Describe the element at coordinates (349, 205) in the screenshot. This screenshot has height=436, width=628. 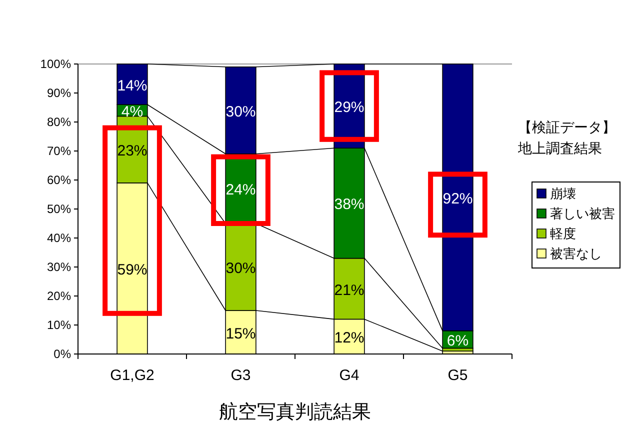
I see `data-label: 38%` at that location.